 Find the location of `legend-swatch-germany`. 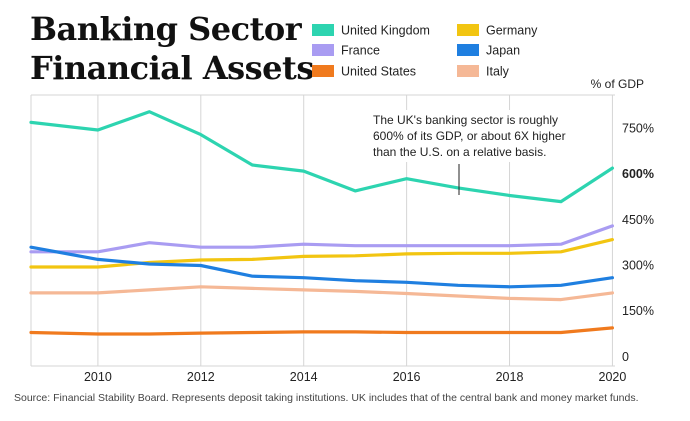

legend-swatch-germany is located at coordinates (468, 30).